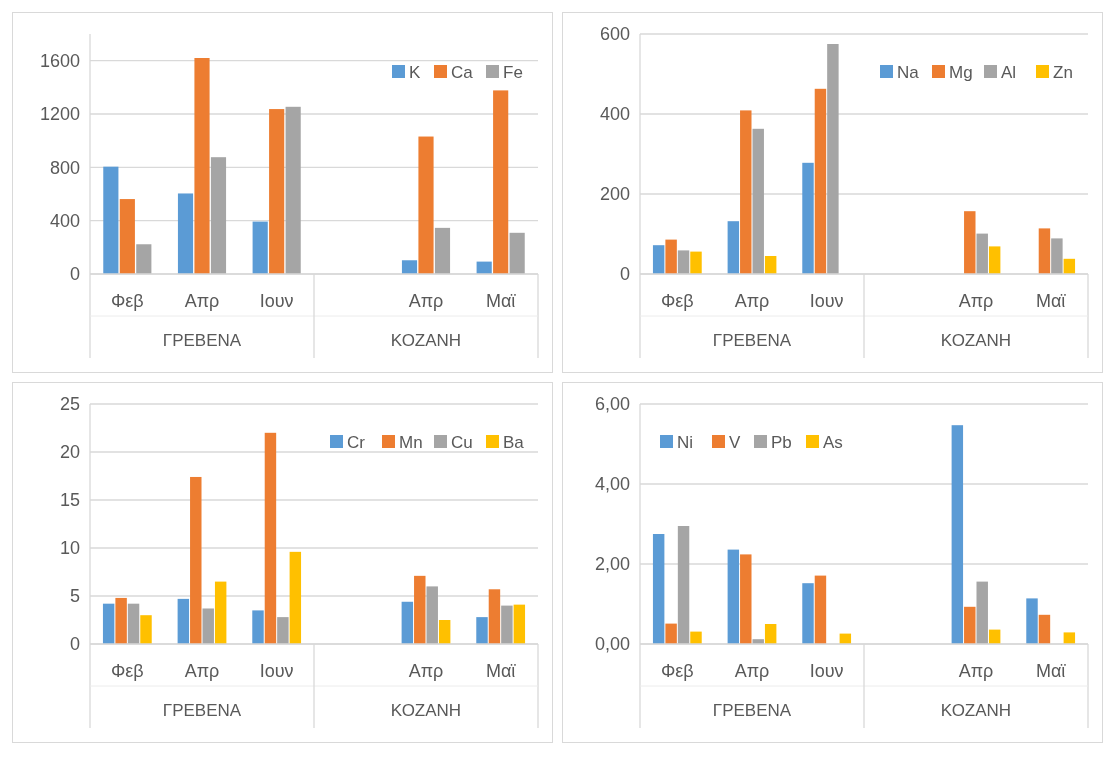  I want to click on legend-label: V, so click(735, 442).